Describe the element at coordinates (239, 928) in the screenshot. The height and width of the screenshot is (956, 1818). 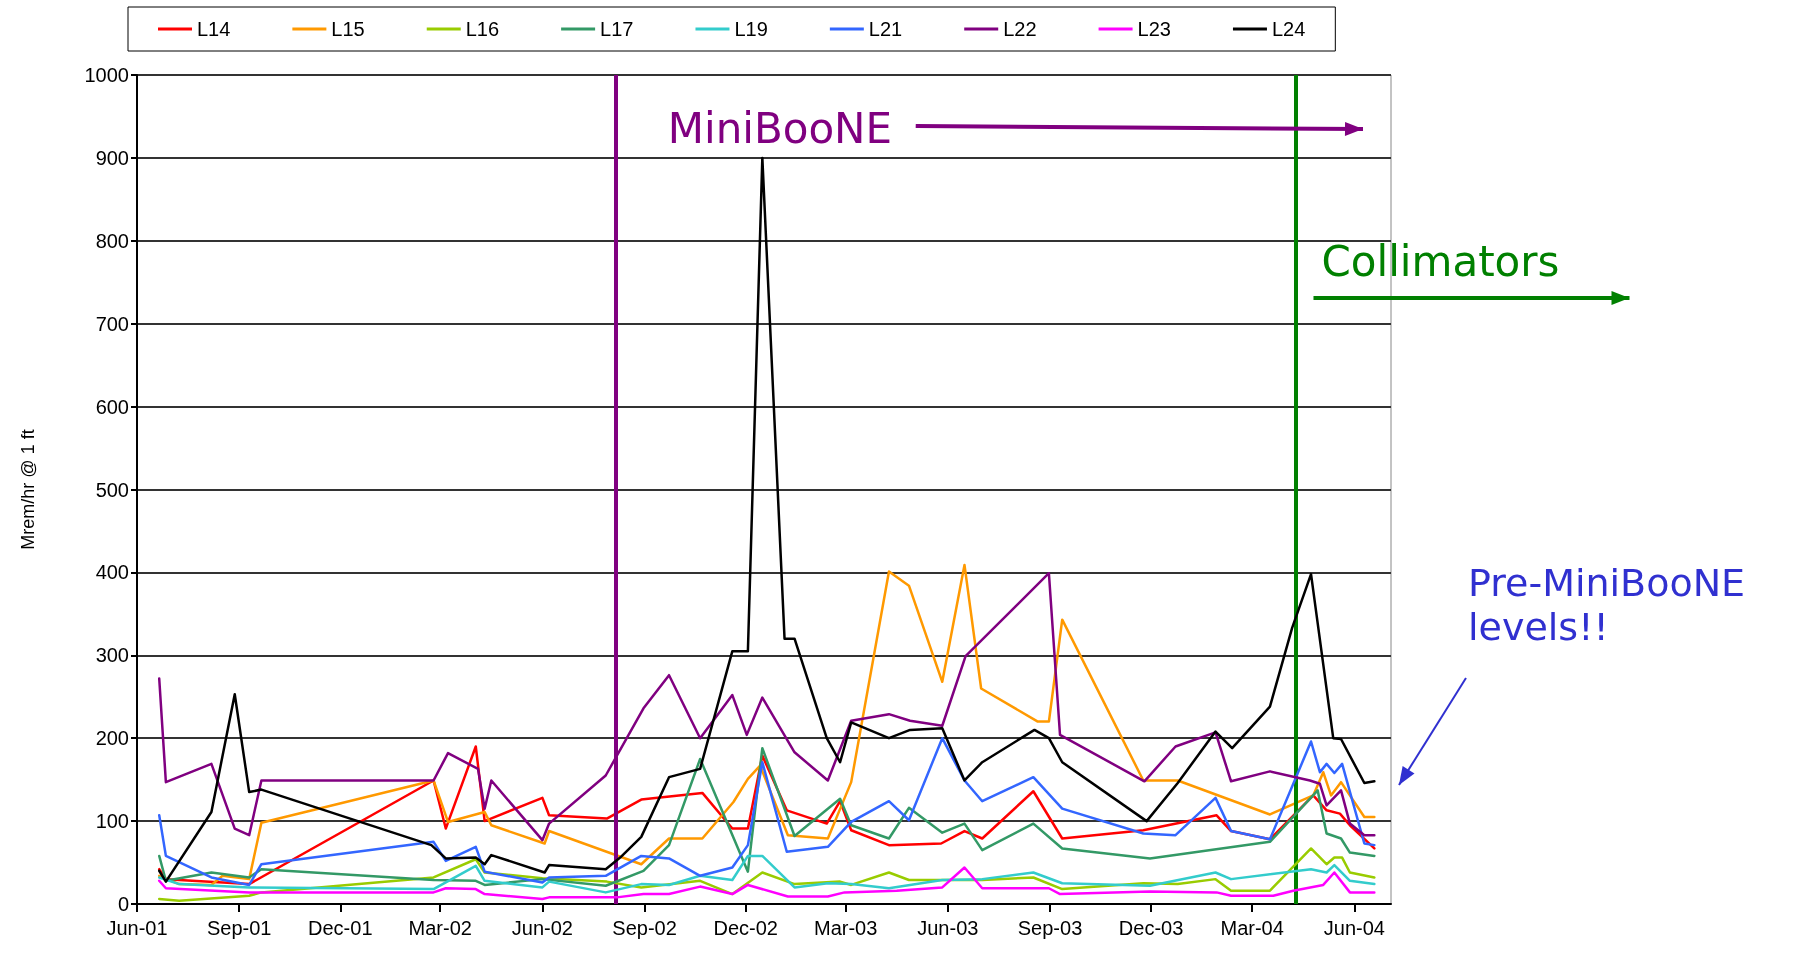
I see `x-tick-label: Sep-01` at that location.